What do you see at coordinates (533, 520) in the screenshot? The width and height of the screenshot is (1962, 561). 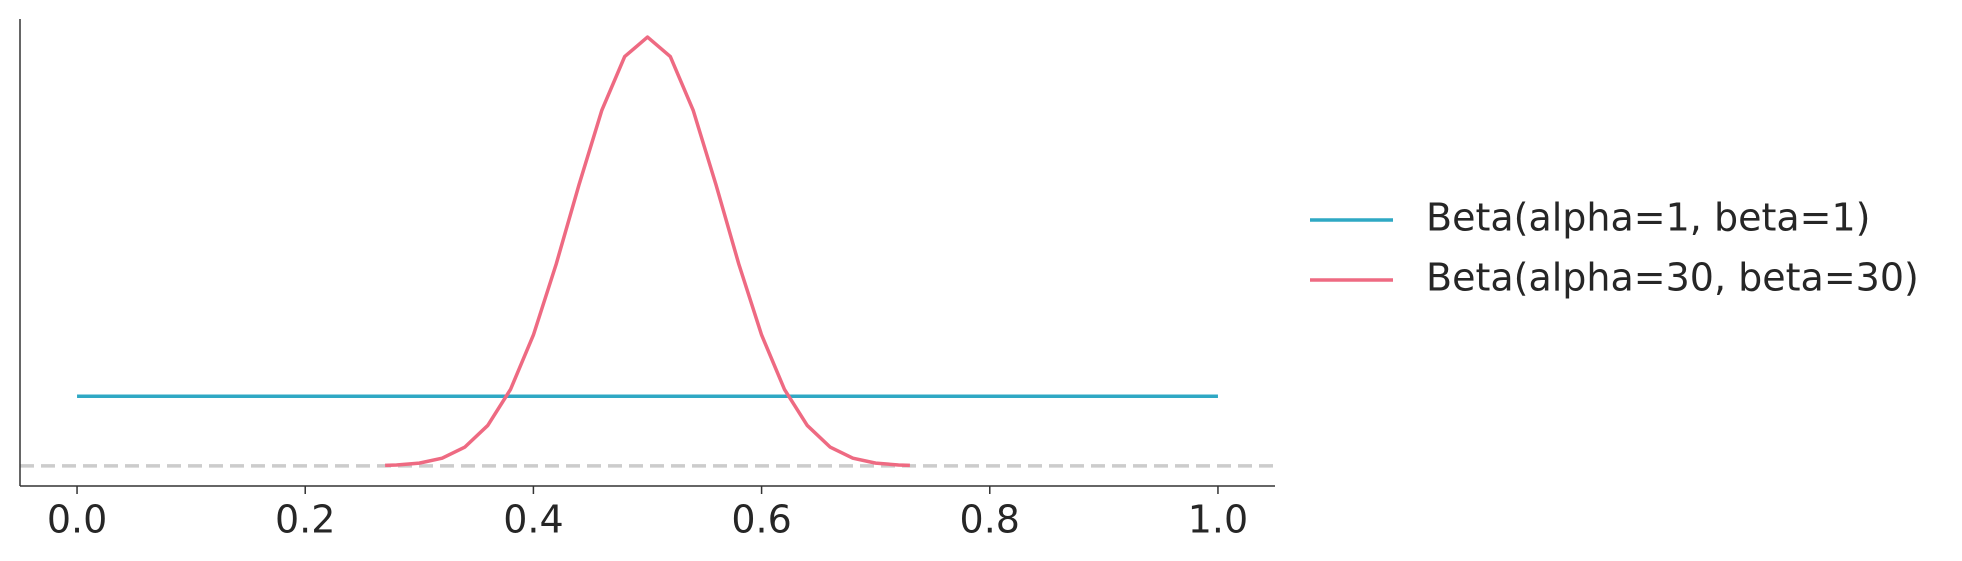 I see `x-tick-label: 0.4` at bounding box center [533, 520].